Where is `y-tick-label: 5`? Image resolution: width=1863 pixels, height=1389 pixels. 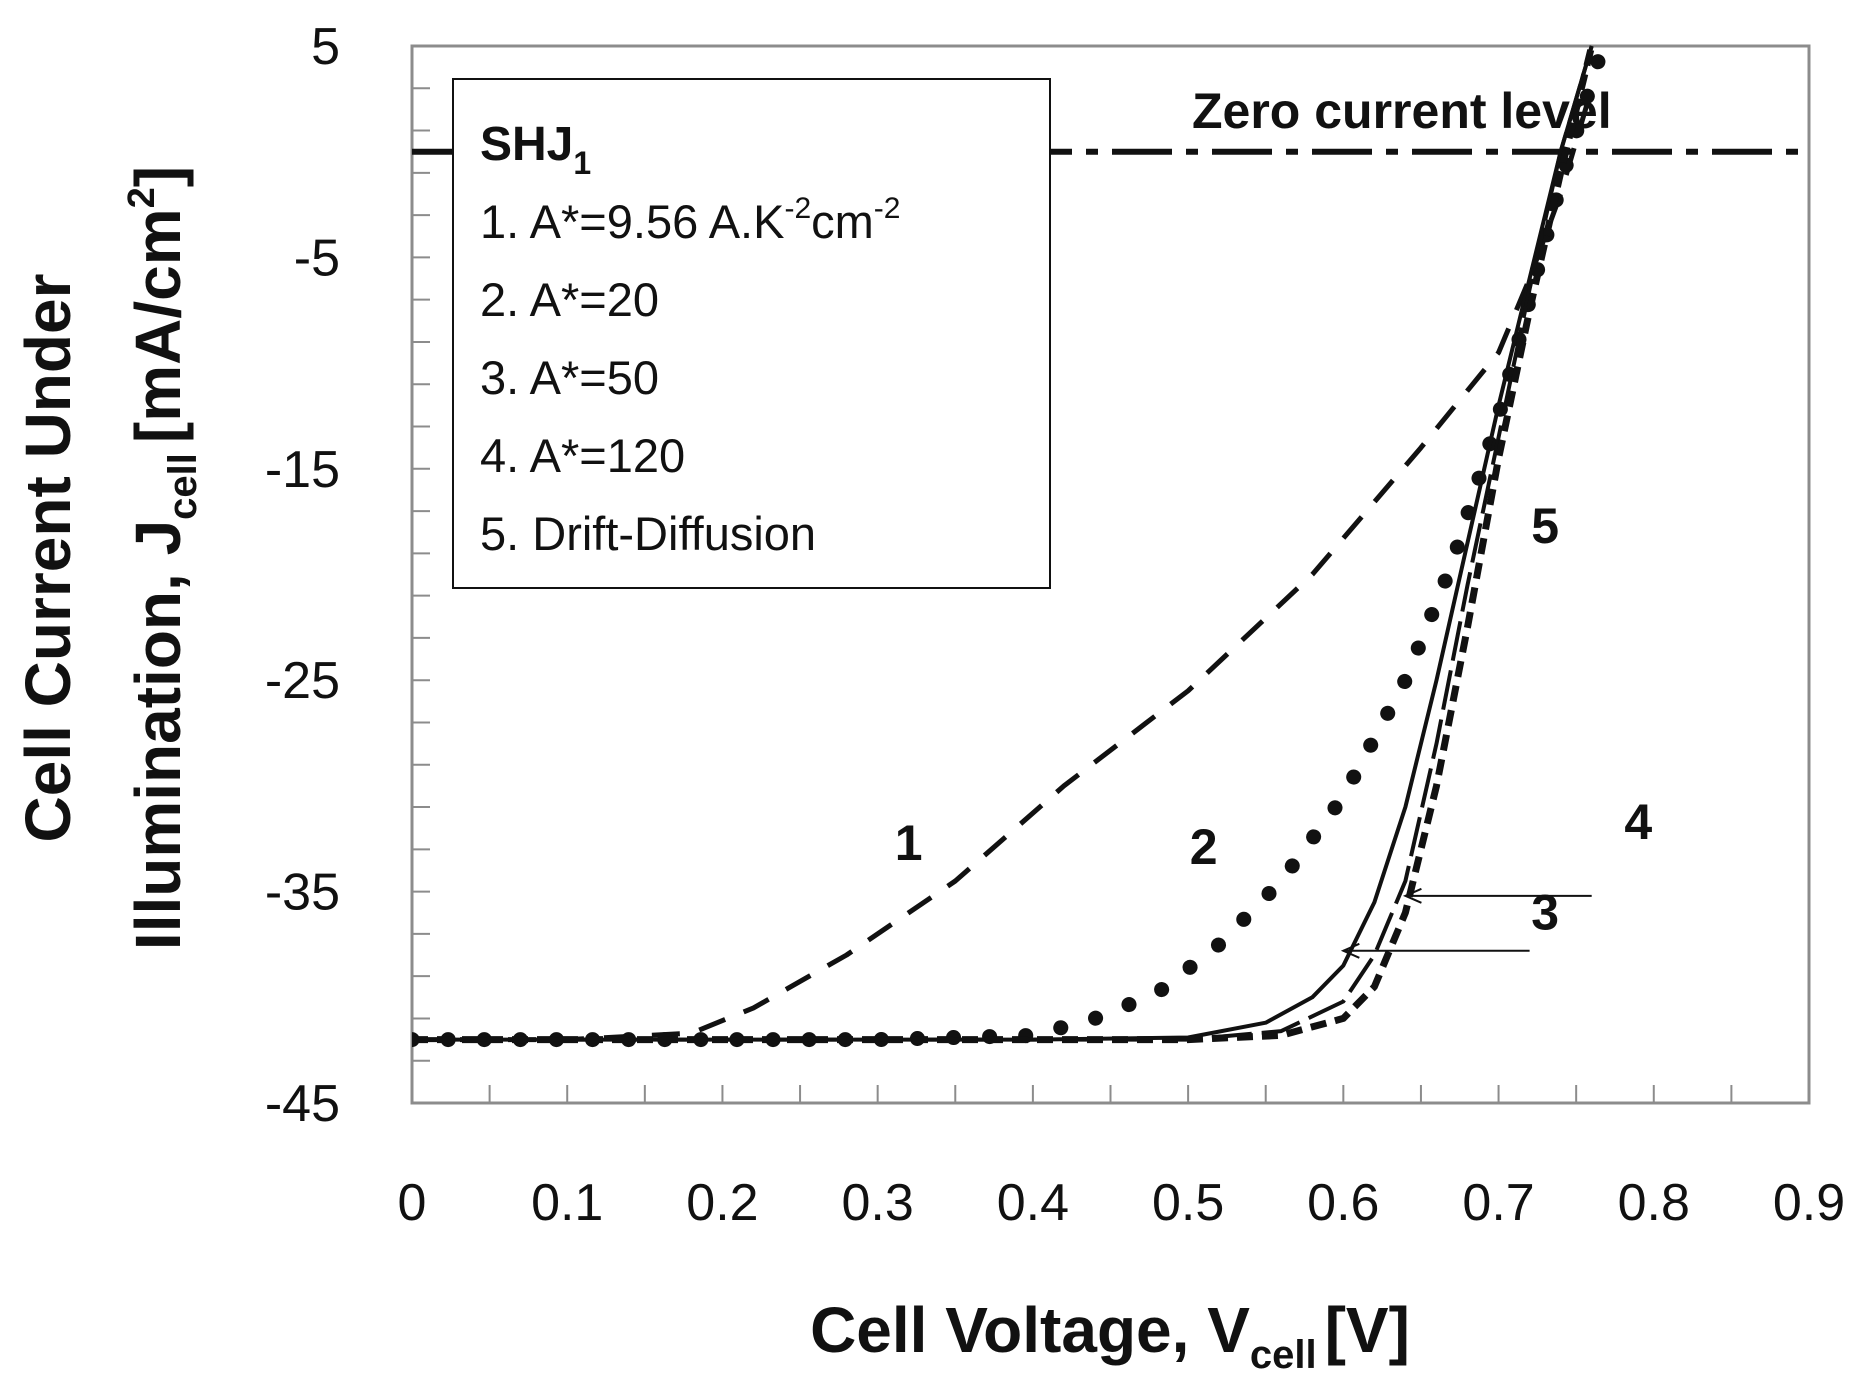
y-tick-label: 5 is located at coordinates (325, 47).